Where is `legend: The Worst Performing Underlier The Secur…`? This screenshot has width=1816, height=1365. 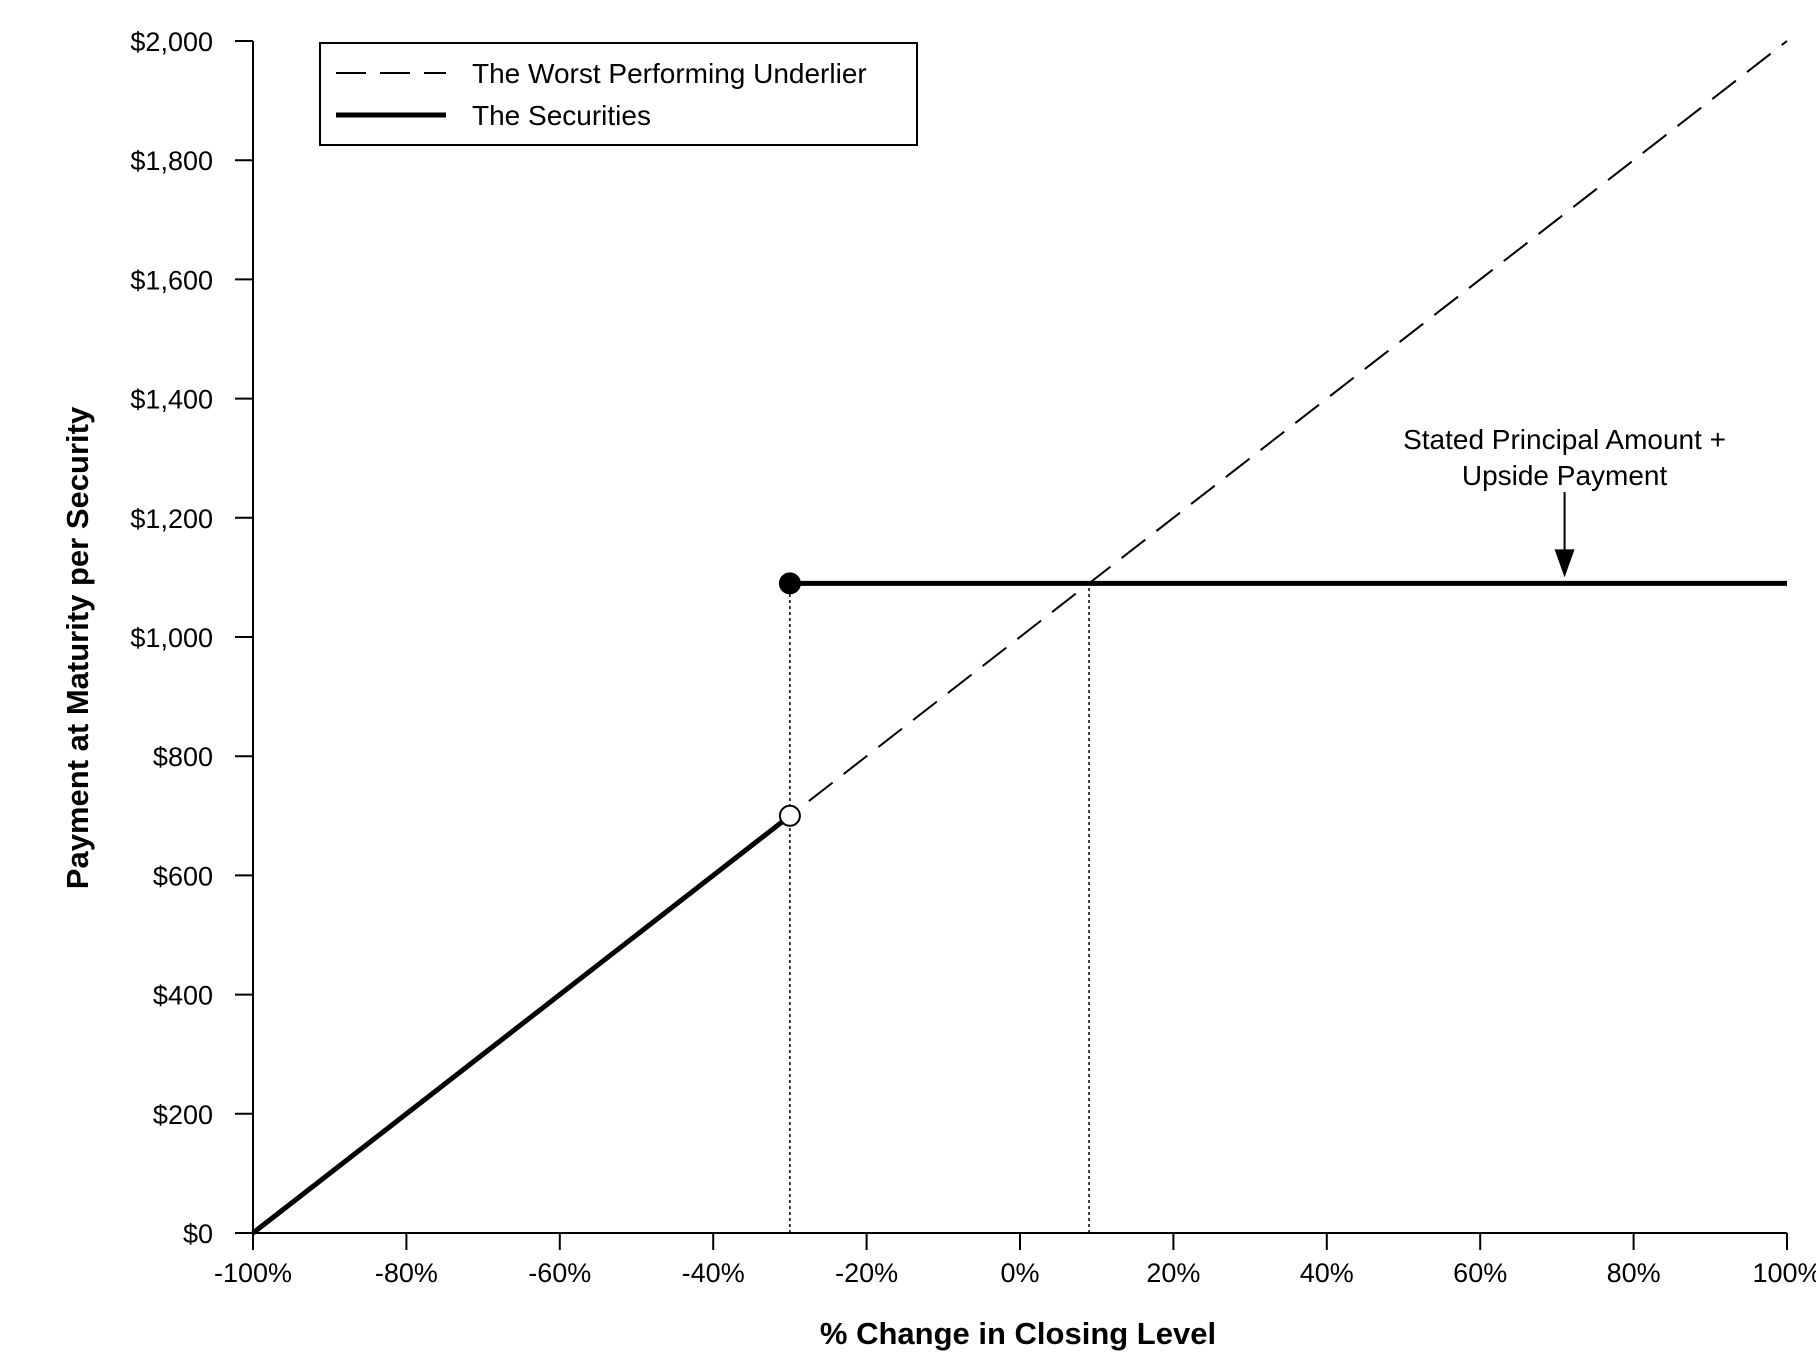
legend: The Worst Performing Underlier The Secur… is located at coordinates (618, 94).